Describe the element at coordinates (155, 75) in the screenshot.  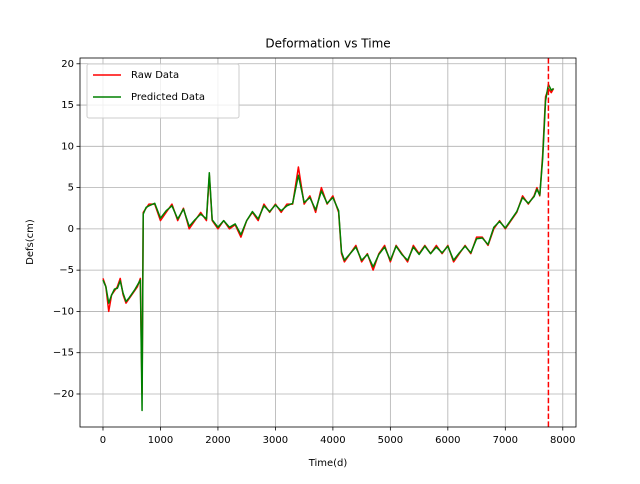
I see `legend-label: Raw Data` at that location.